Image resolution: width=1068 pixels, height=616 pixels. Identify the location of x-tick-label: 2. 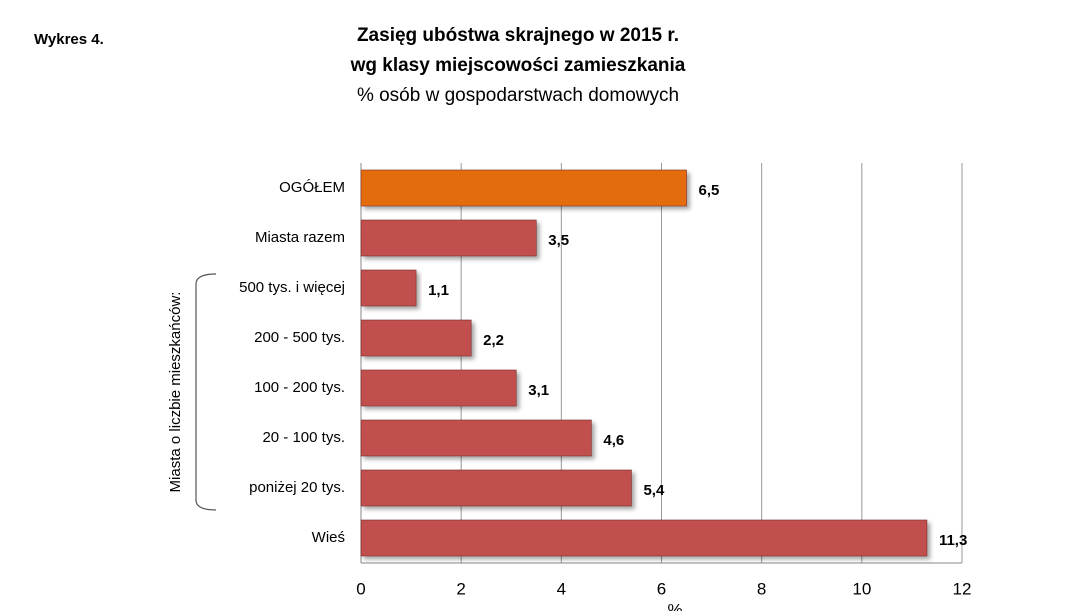
(460, 588).